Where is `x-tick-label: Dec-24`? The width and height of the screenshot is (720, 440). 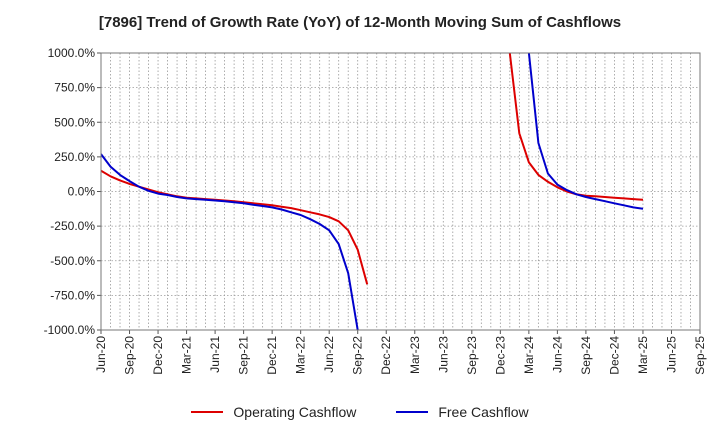 x-tick-label: Dec-24 is located at coordinates (614, 355).